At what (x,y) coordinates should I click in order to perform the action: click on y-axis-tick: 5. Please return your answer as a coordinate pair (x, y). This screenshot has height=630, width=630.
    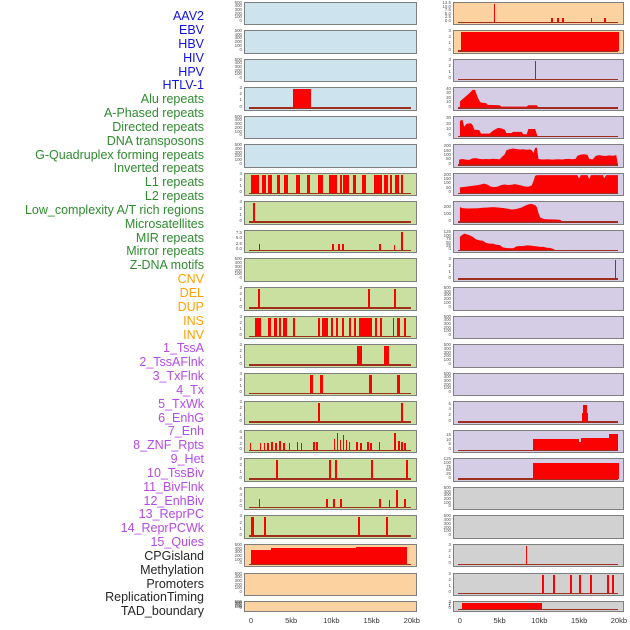
    Looking at the image, I should click on (449, 444).